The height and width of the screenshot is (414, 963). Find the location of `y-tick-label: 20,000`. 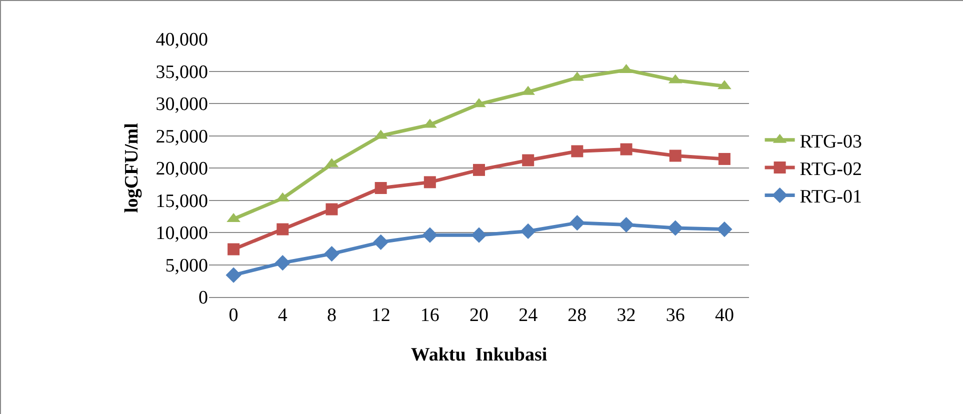

y-tick-label: 20,000 is located at coordinates (182, 169).